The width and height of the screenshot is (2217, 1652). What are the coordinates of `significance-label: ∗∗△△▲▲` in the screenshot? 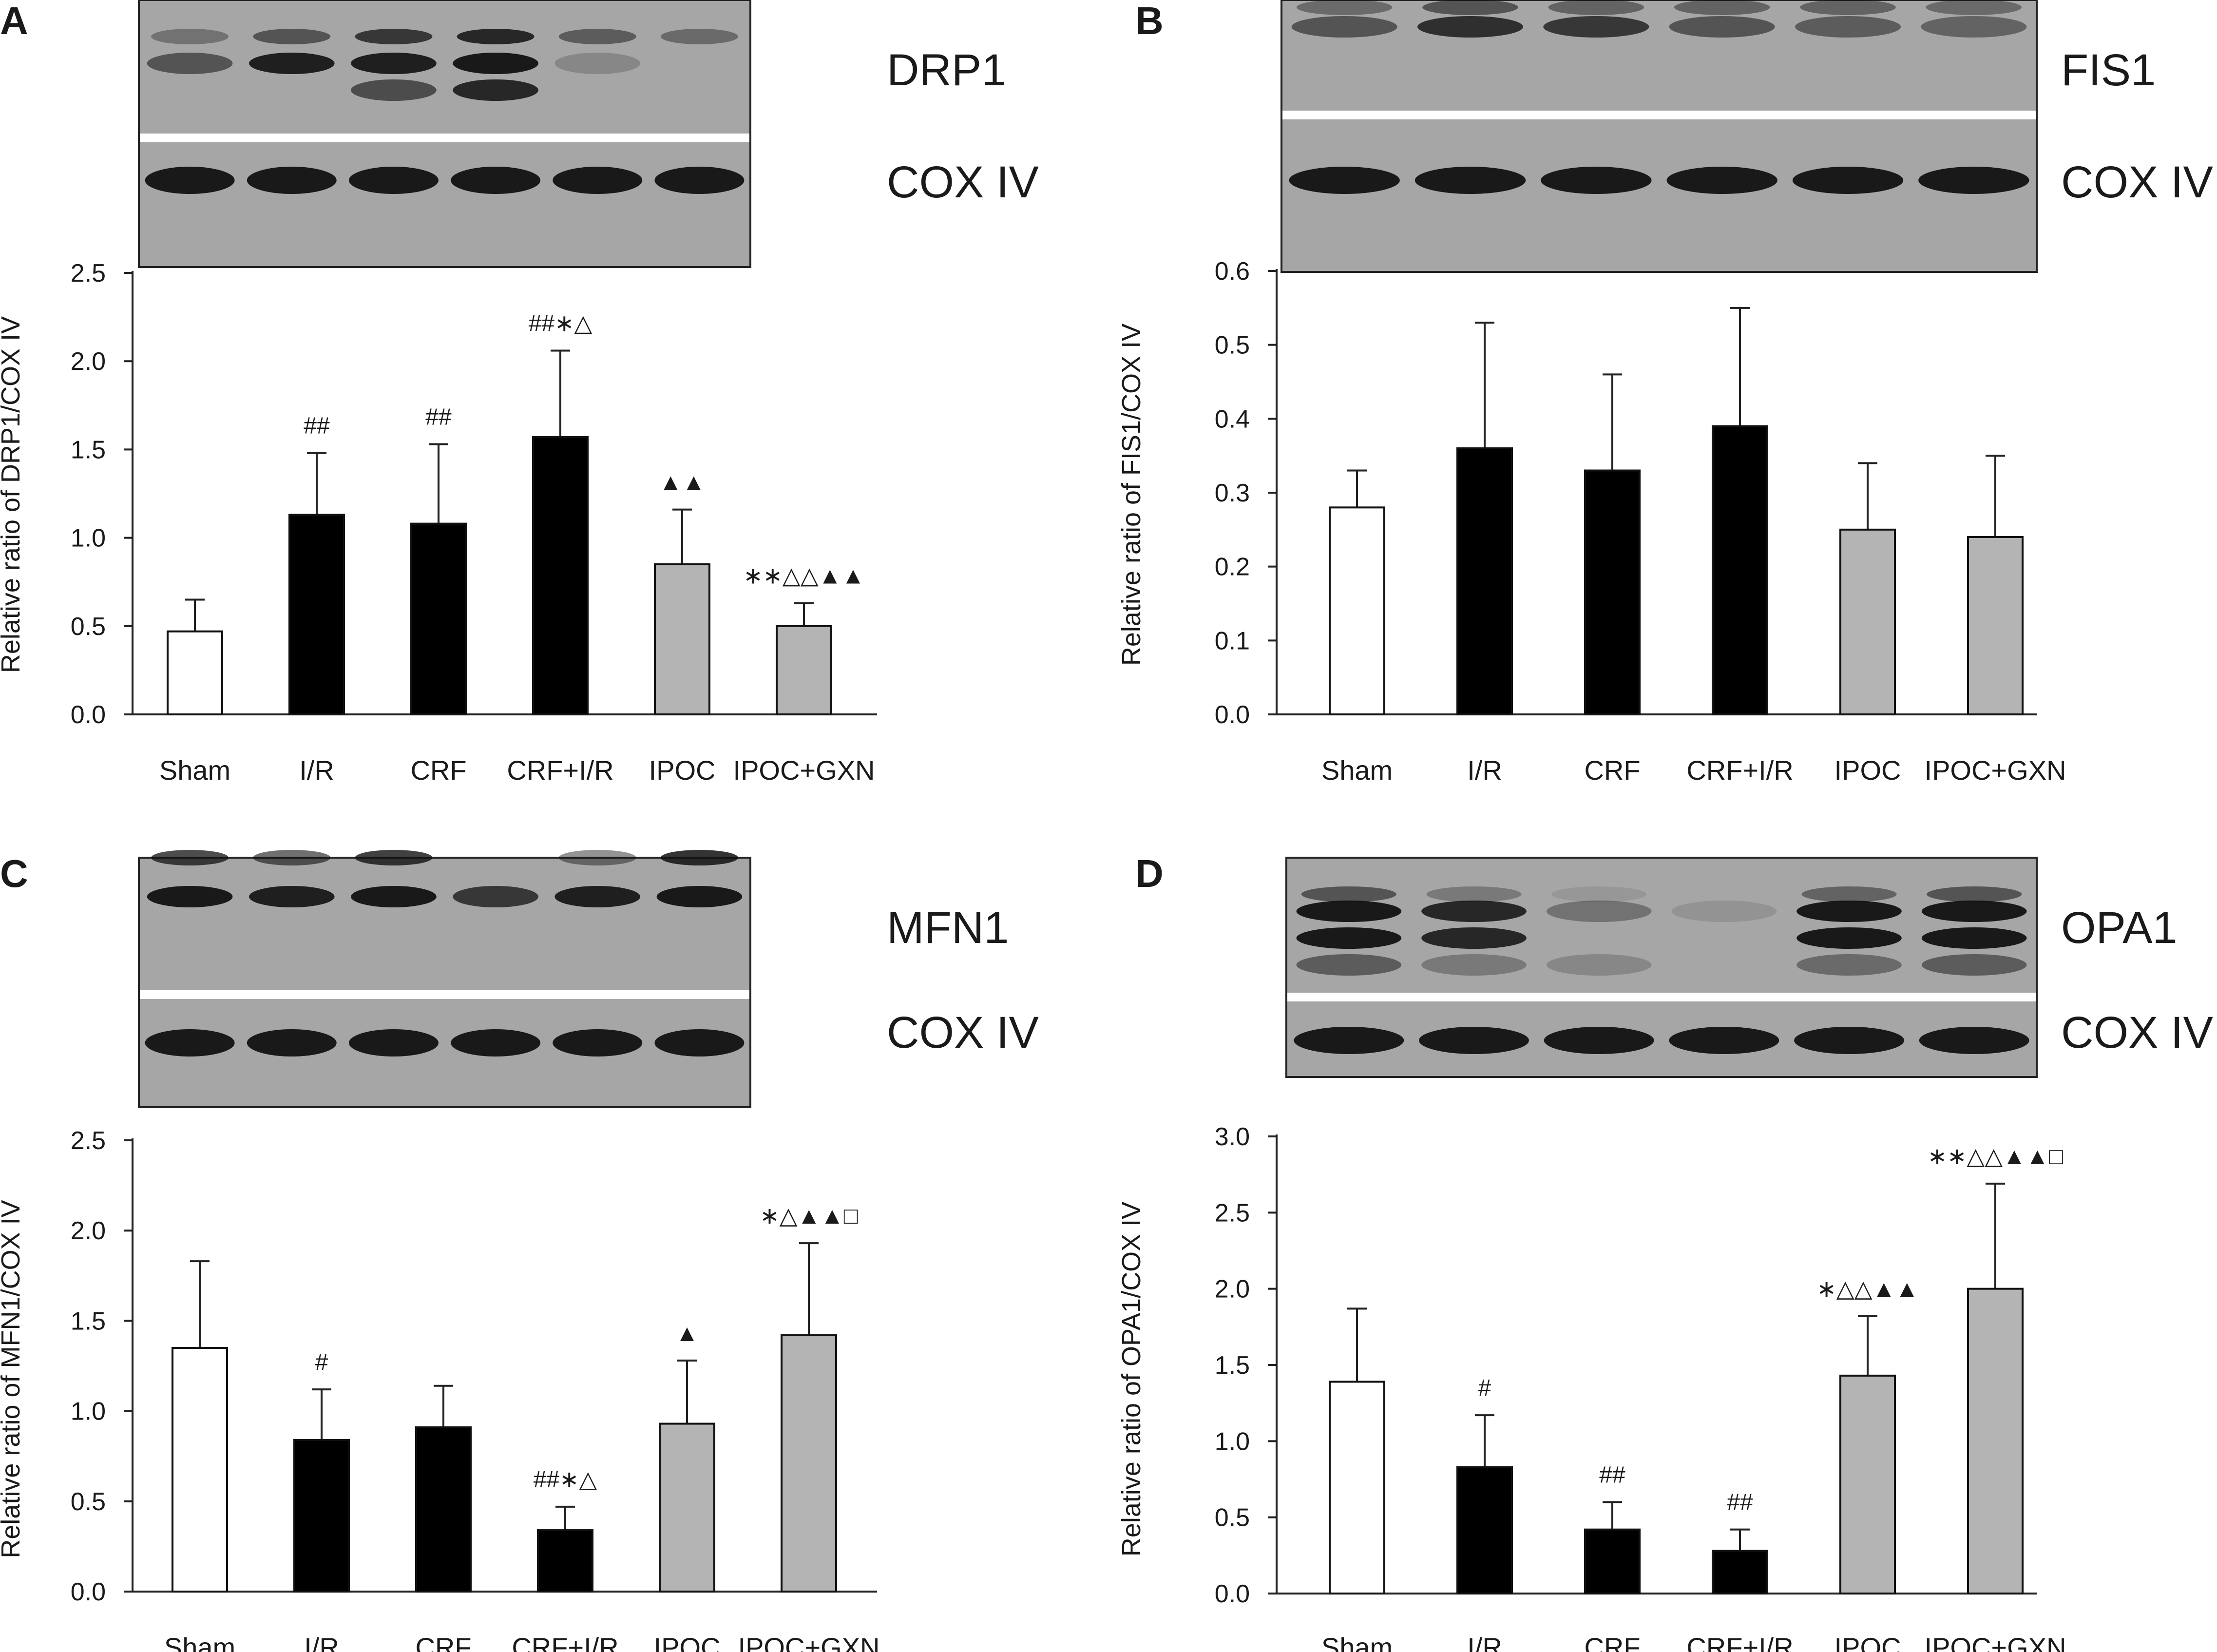 It's located at (803, 576).